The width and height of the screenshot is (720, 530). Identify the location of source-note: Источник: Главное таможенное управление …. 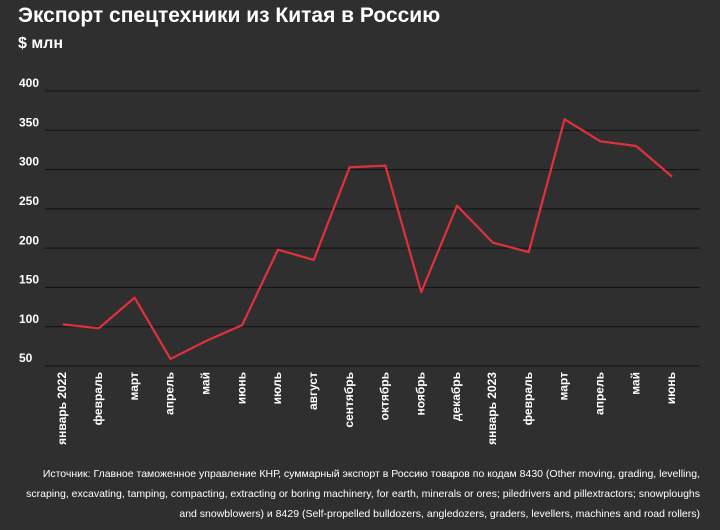
(363, 494).